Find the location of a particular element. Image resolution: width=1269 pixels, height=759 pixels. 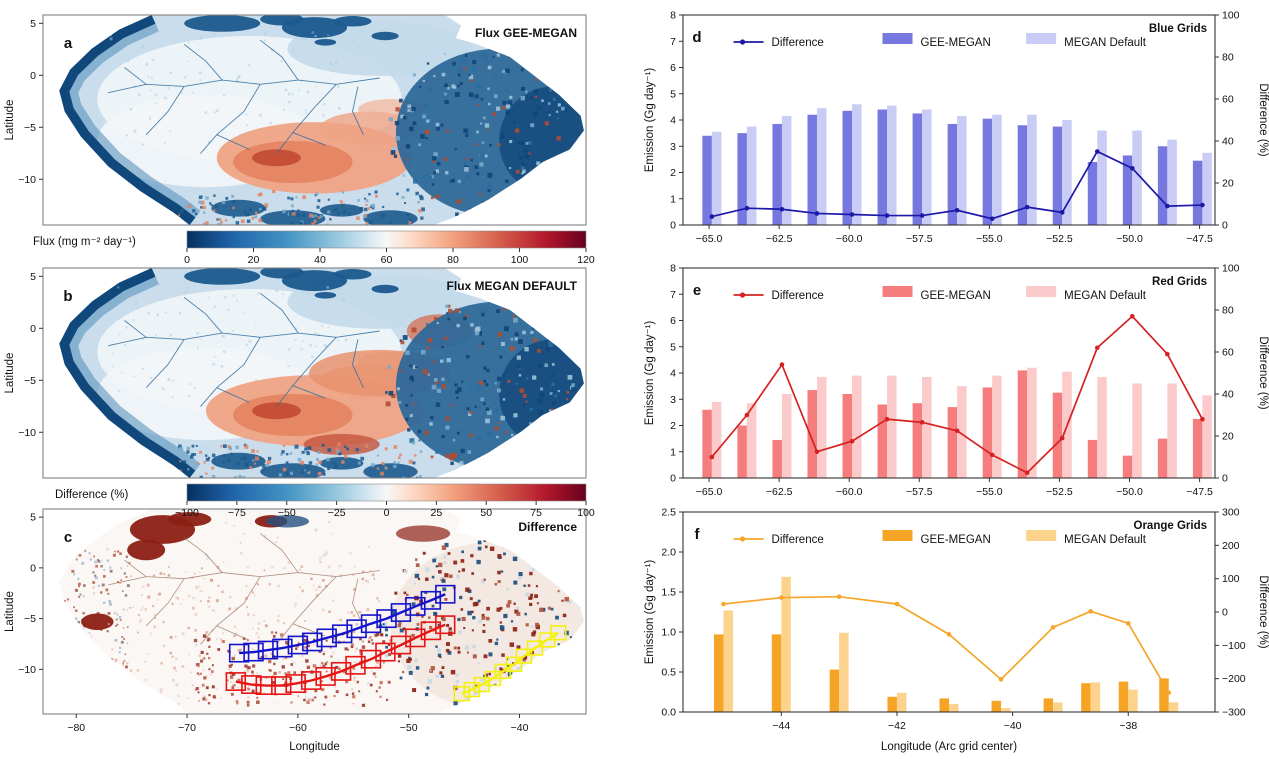

y2-tick-label: 0 is located at coordinates (1225, 613).